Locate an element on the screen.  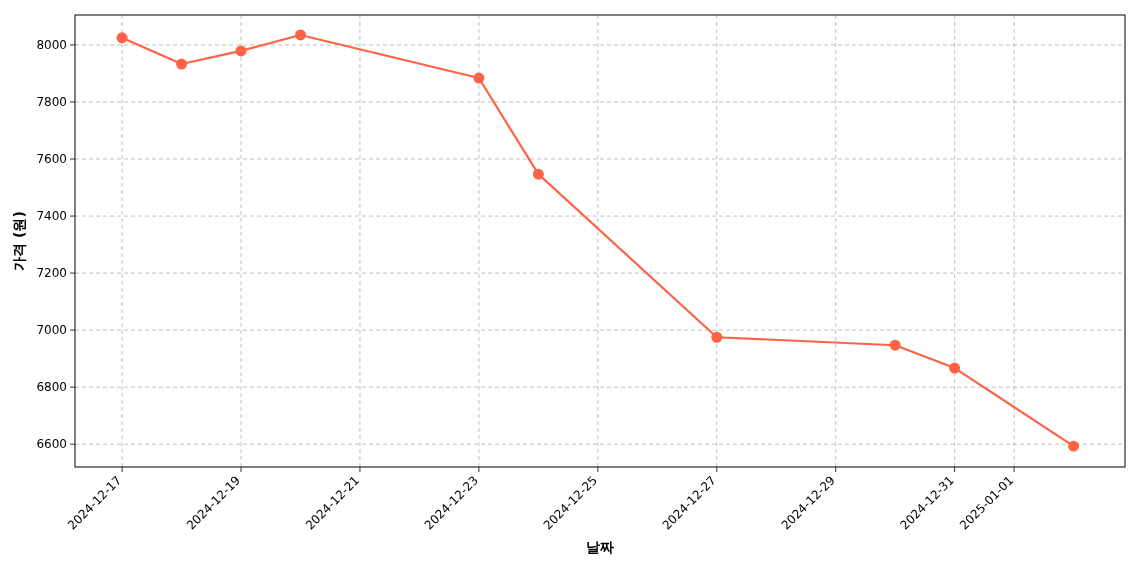
y-tick-label: 7600 is located at coordinates (51, 159).